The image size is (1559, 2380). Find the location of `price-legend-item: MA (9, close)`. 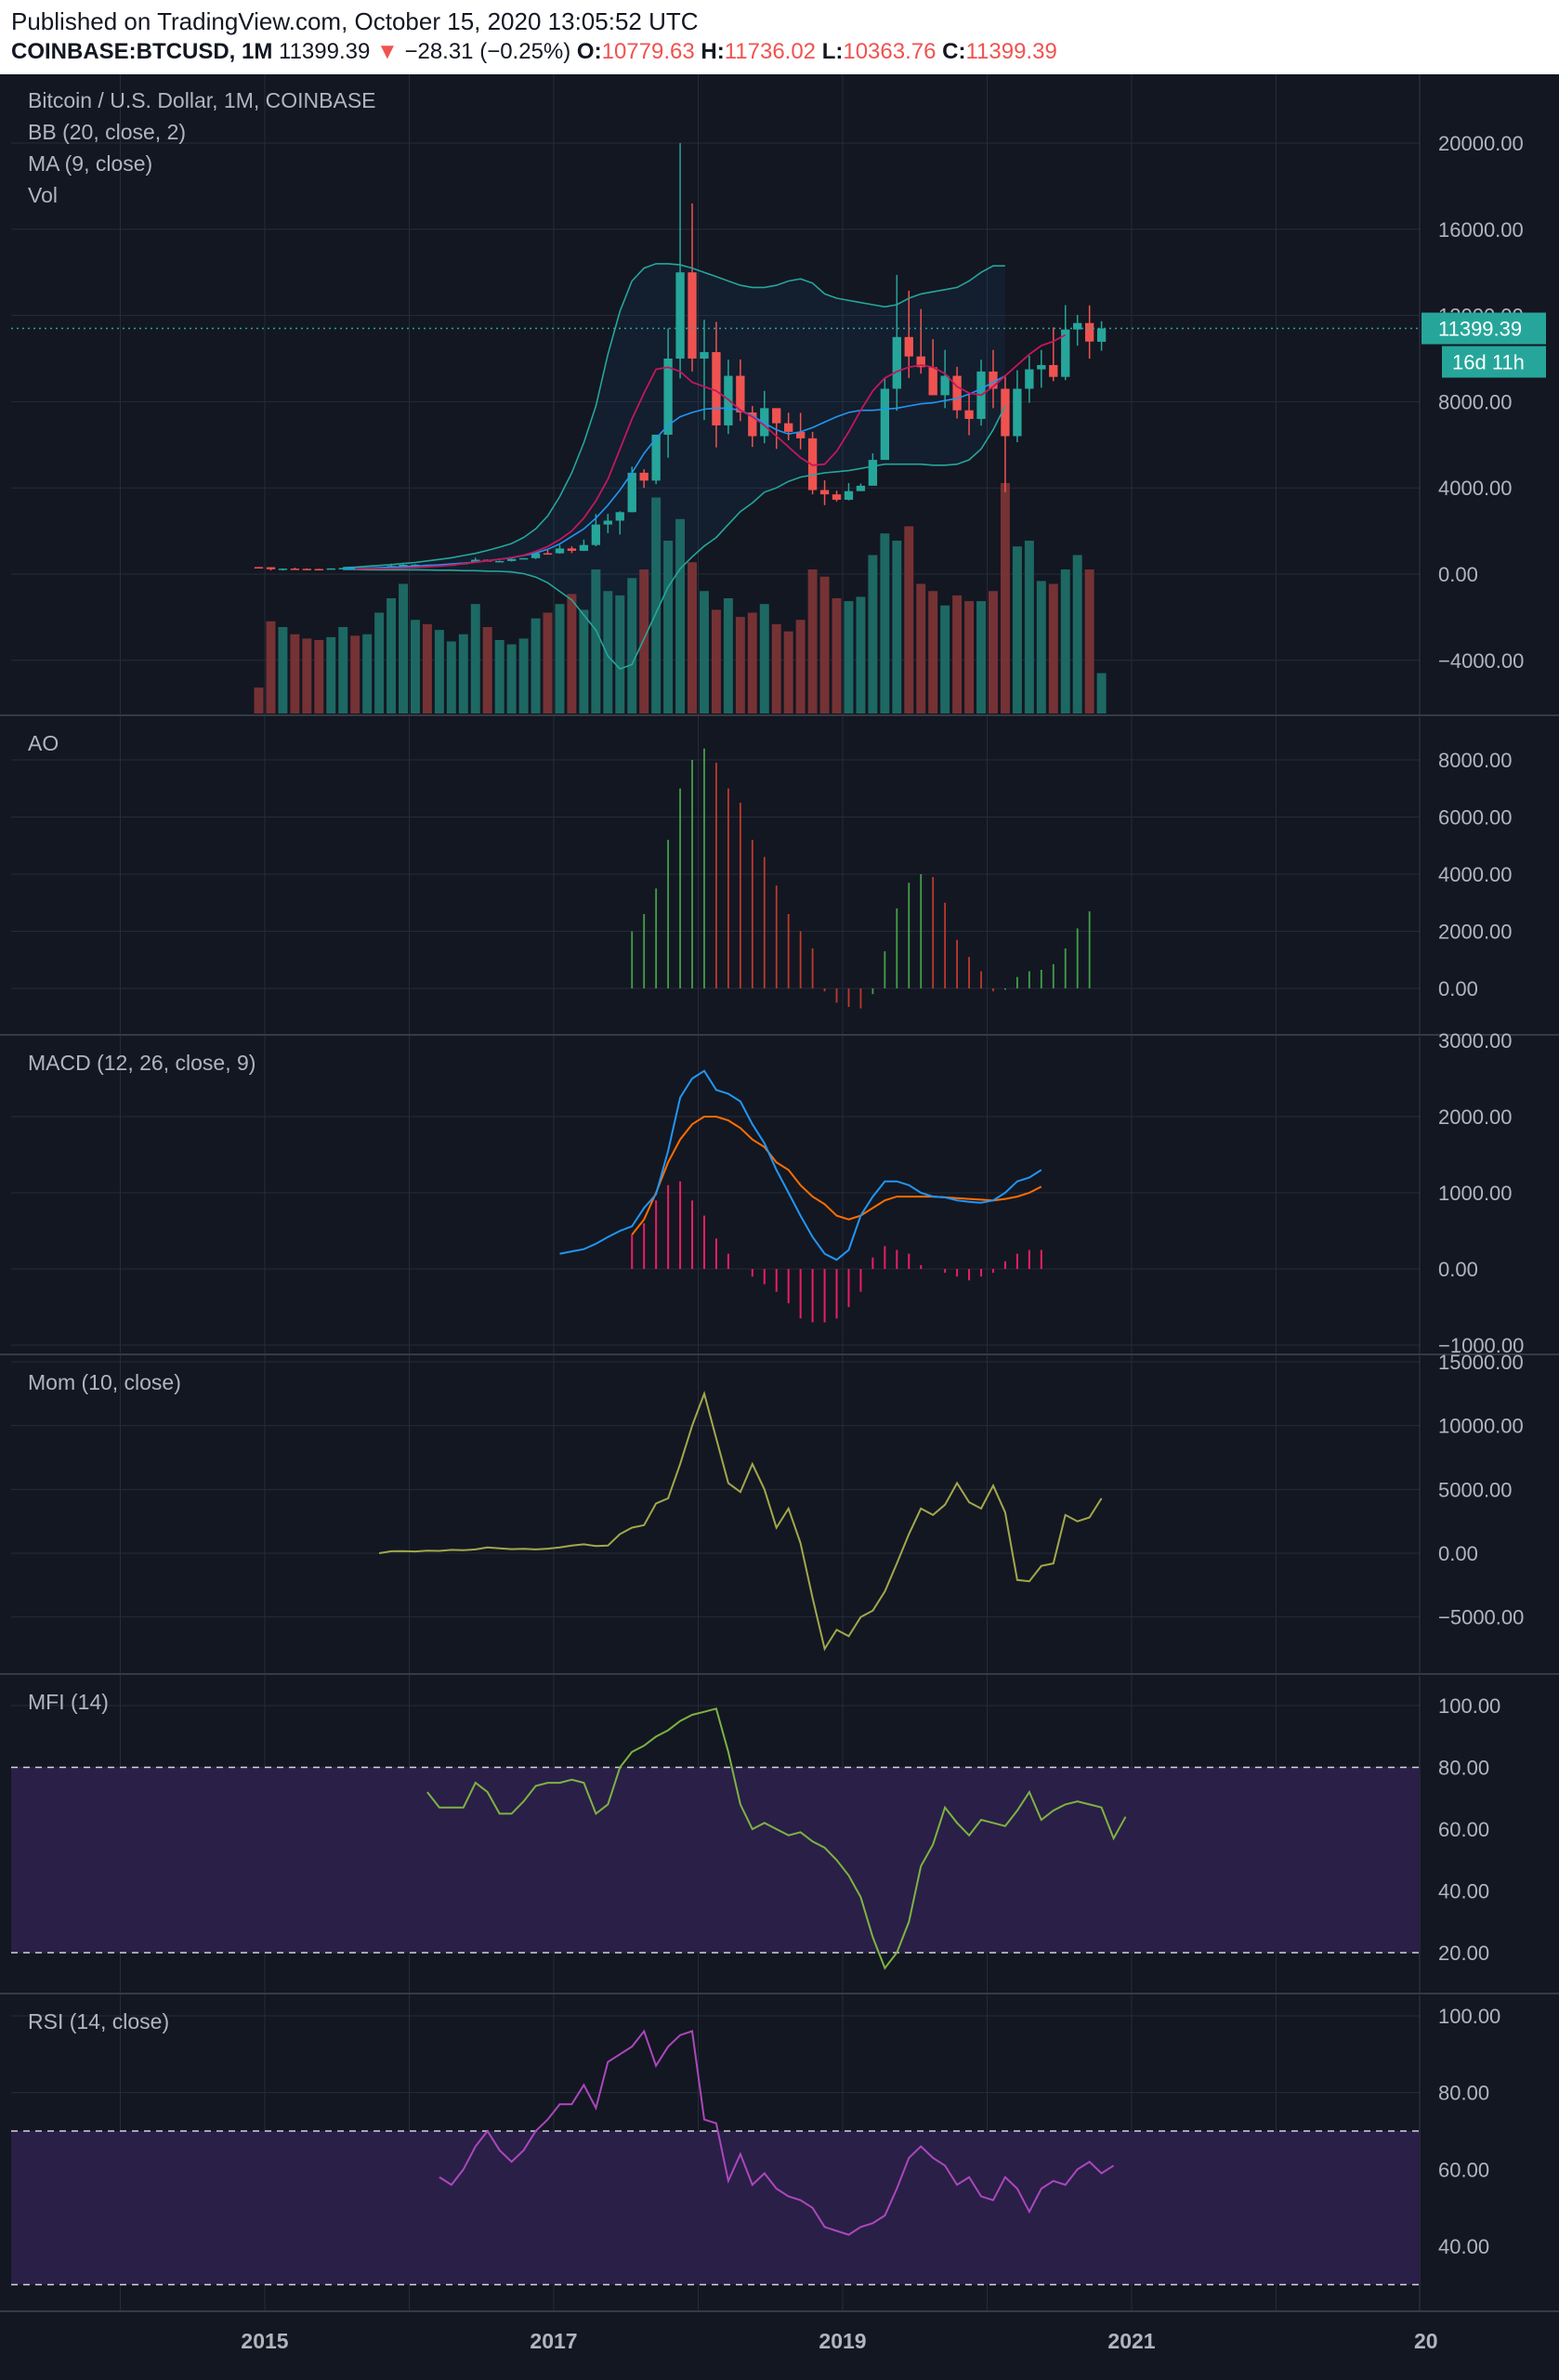

price-legend-item: MA (9, close) is located at coordinates (90, 163).